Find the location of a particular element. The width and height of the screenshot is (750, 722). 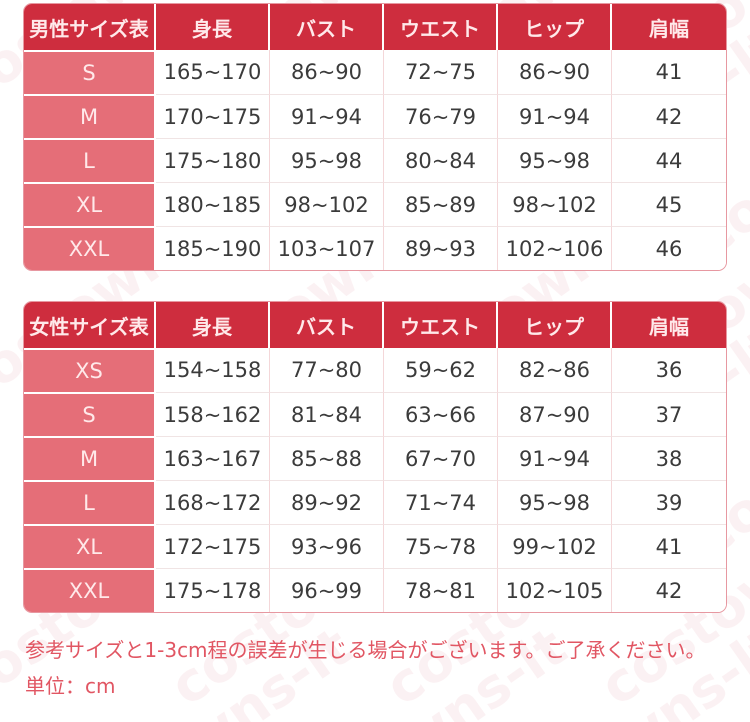

table-row: XL 180~185 98~102 85~89 98~102 45 is located at coordinates (375, 204).